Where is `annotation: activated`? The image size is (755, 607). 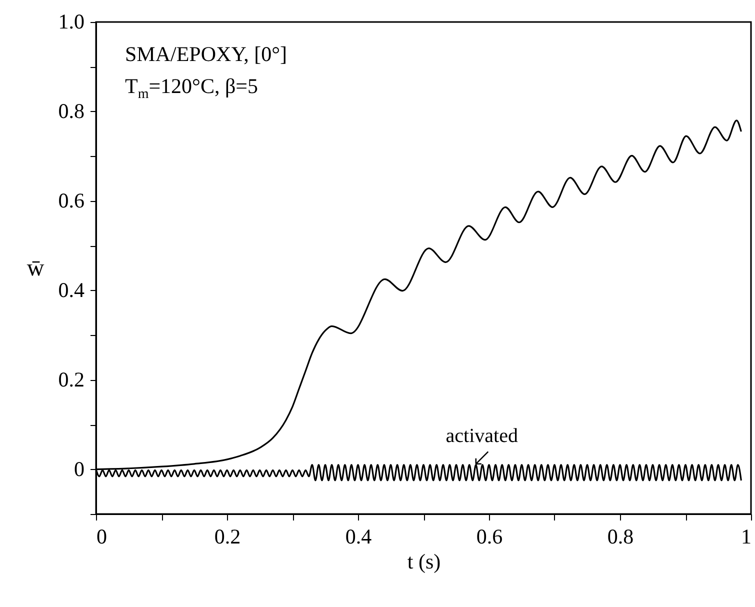
annotation: activated is located at coordinates (482, 435).